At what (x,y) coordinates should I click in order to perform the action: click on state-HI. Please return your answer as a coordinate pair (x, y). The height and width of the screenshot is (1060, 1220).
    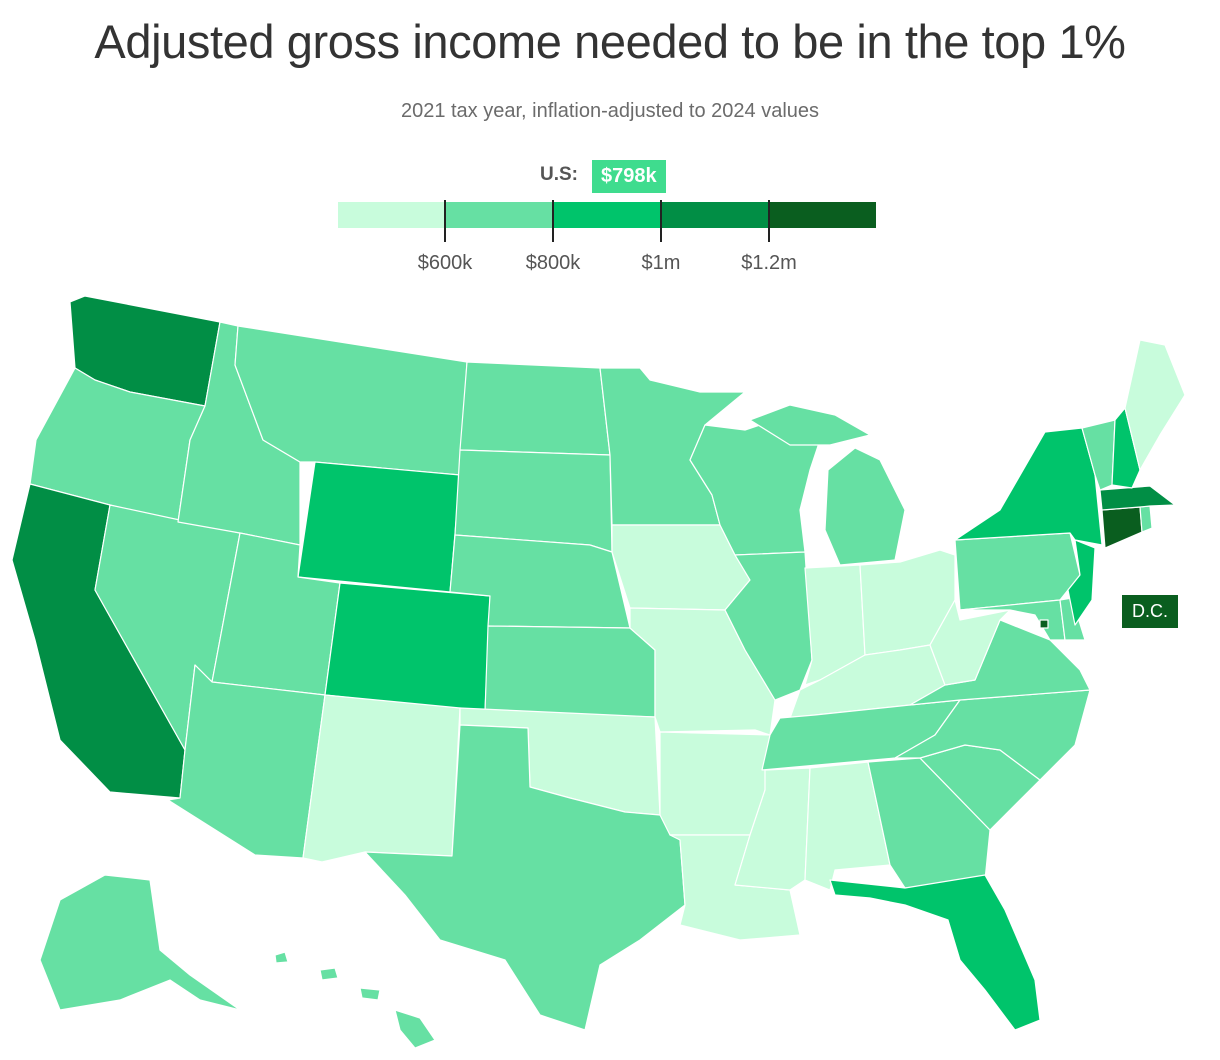
    Looking at the image, I should click on (355, 1000).